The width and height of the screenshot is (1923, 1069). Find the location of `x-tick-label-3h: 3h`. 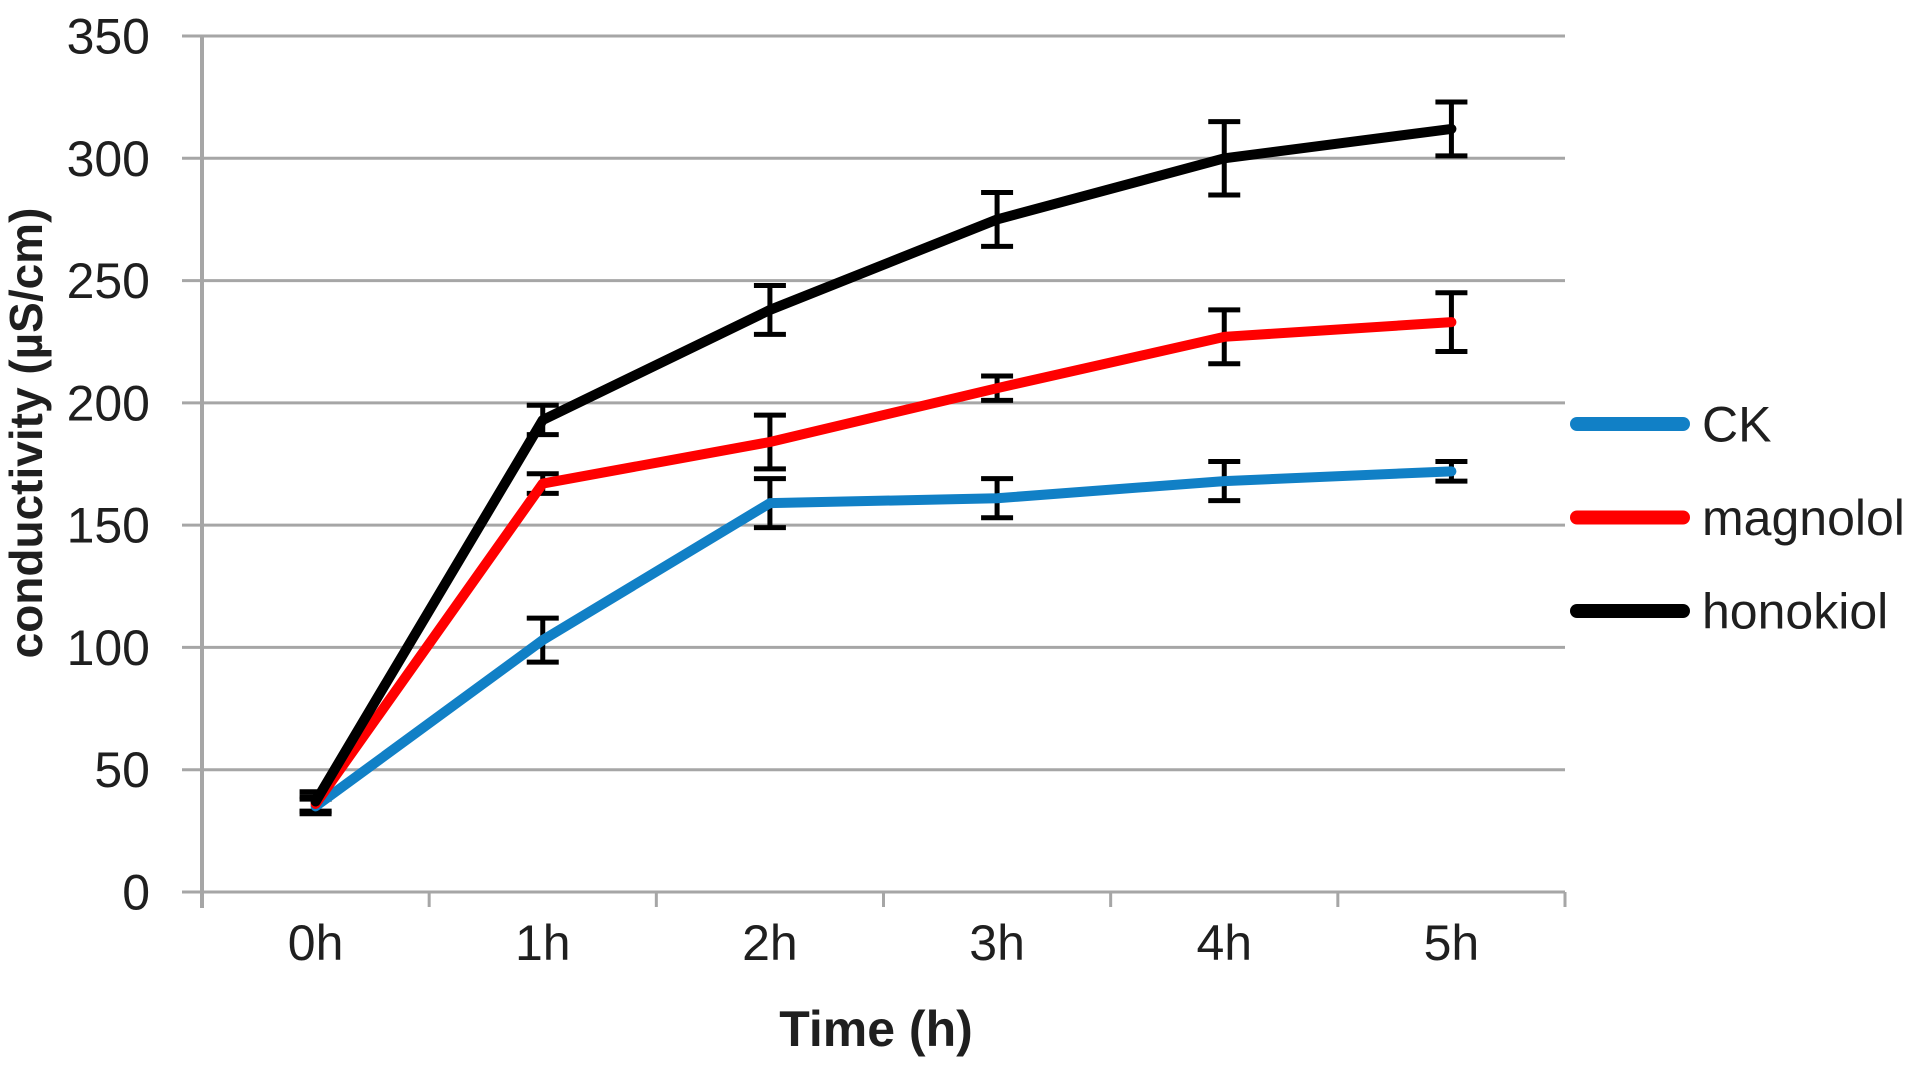

x-tick-label-3h: 3h is located at coordinates (997, 943).